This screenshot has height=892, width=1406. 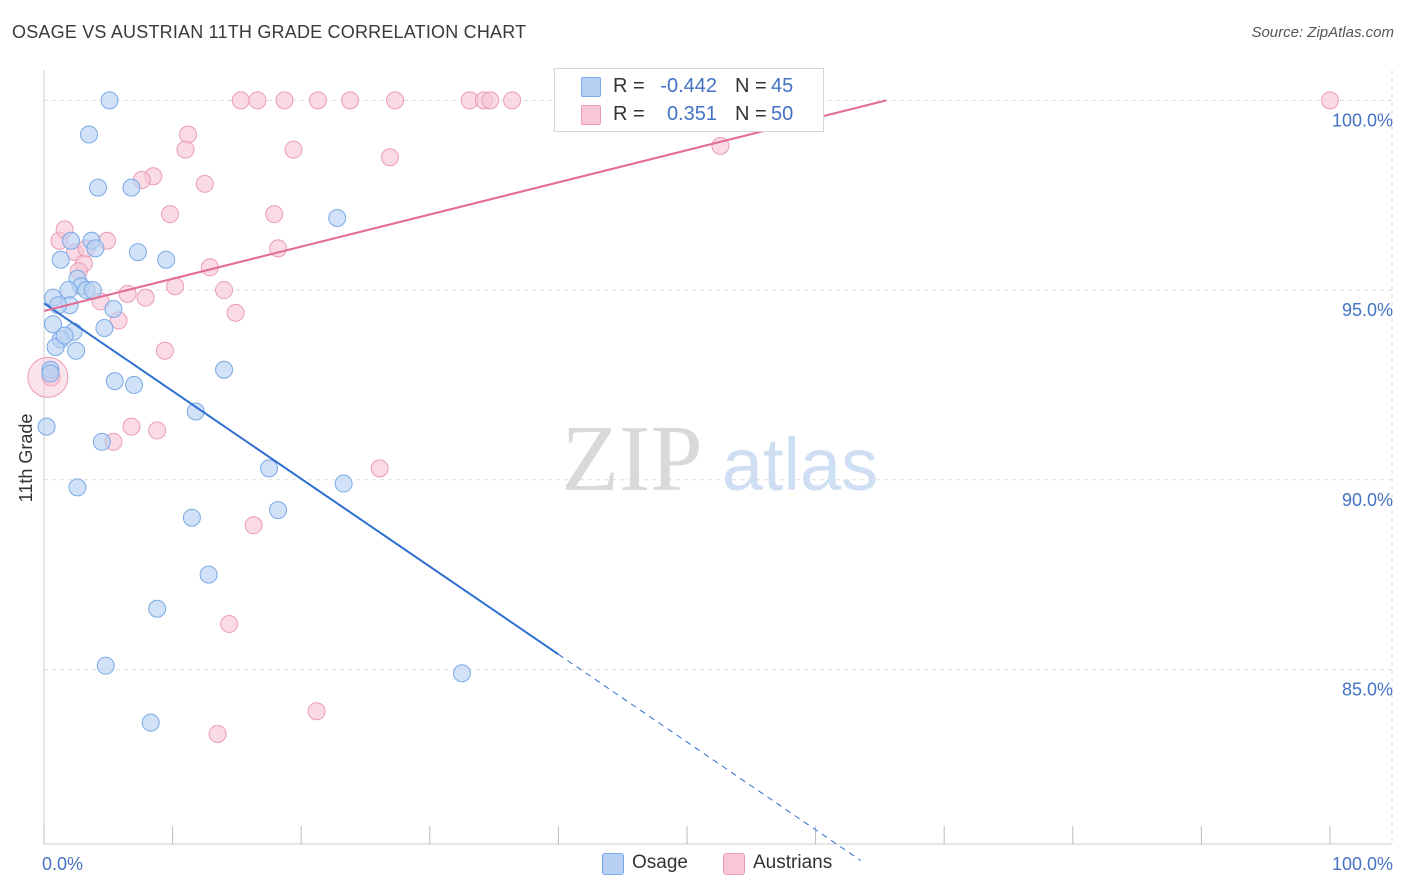 What do you see at coordinates (660, 862) in the screenshot?
I see `osage-legend-label: Osage` at bounding box center [660, 862].